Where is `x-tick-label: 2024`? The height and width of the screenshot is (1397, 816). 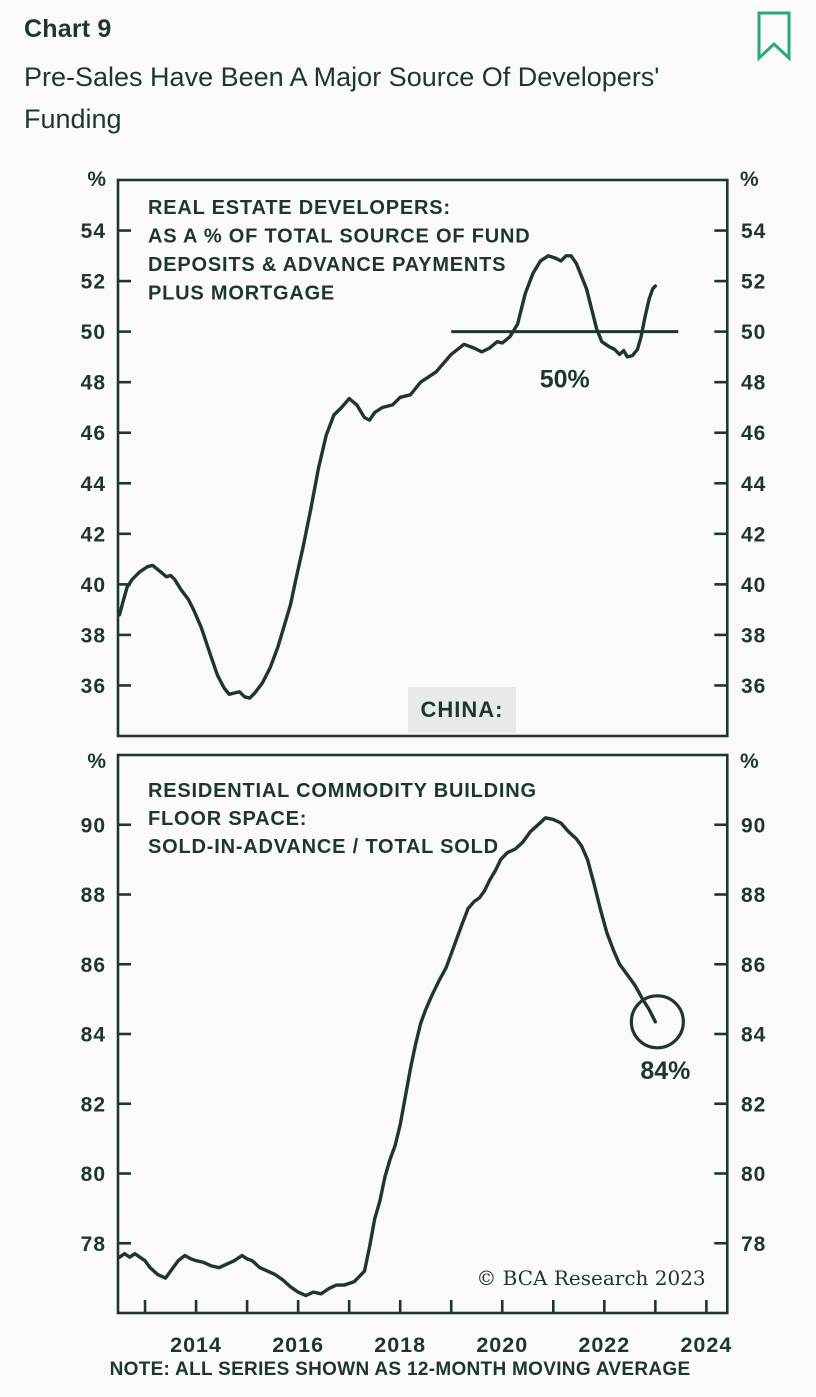
x-tick-label: 2024 is located at coordinates (706, 1345).